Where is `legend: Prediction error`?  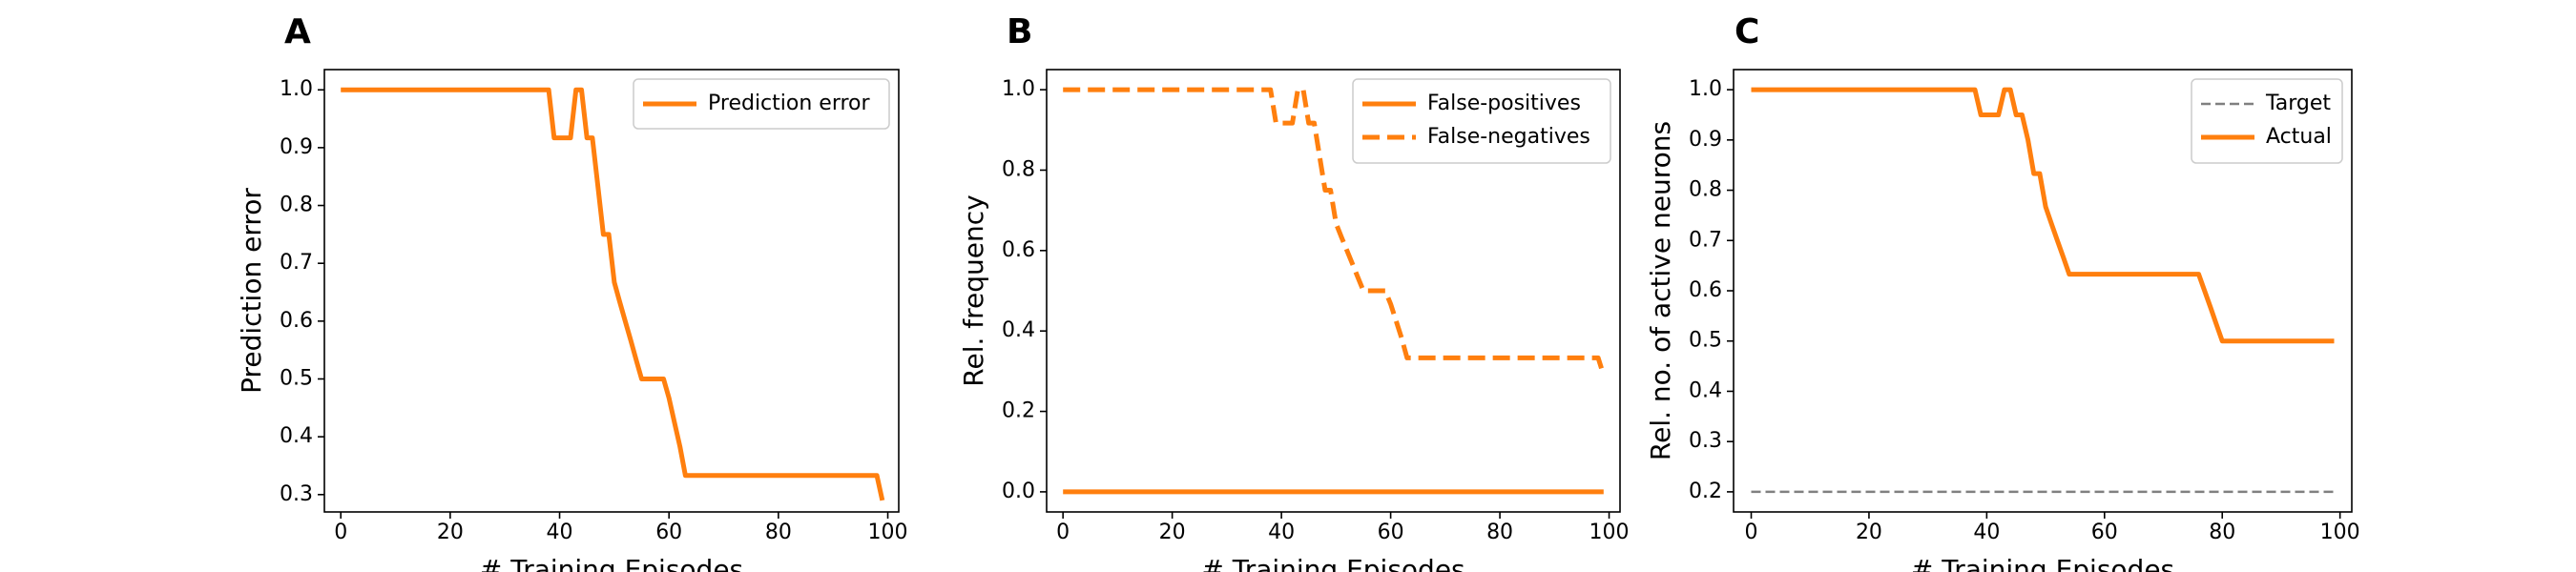 legend: Prediction error is located at coordinates (761, 104).